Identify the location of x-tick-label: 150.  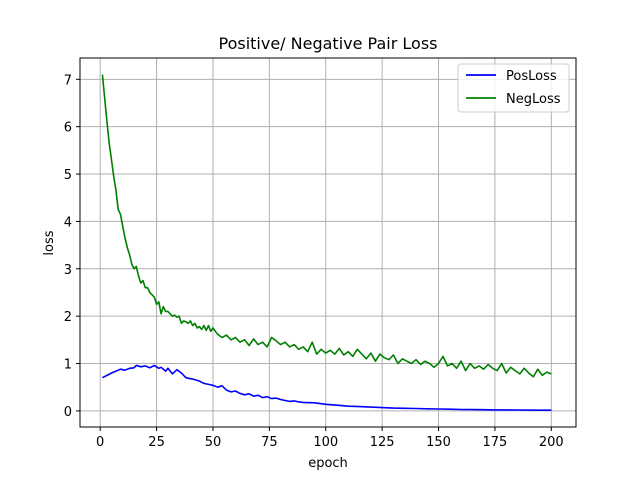
(438, 442).